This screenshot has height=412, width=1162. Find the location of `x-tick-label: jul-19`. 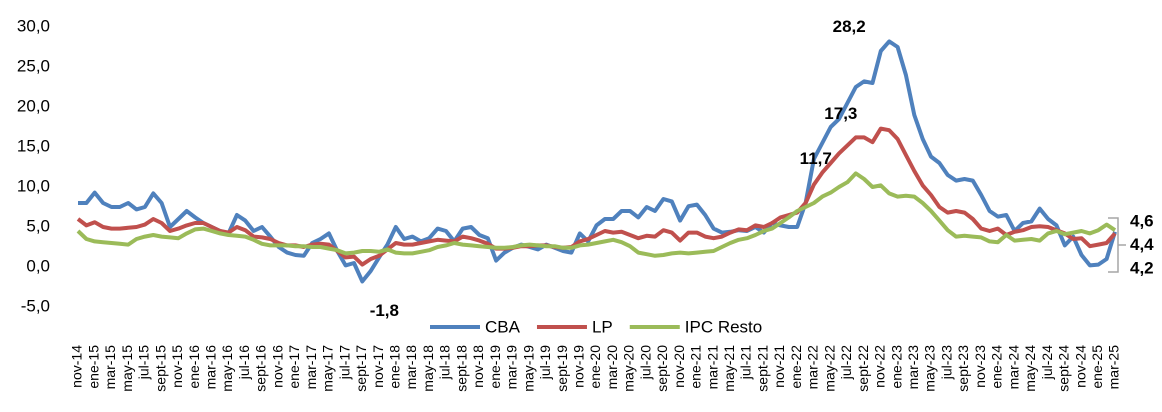

x-tick-label: jul-19 is located at coordinates (545, 362).